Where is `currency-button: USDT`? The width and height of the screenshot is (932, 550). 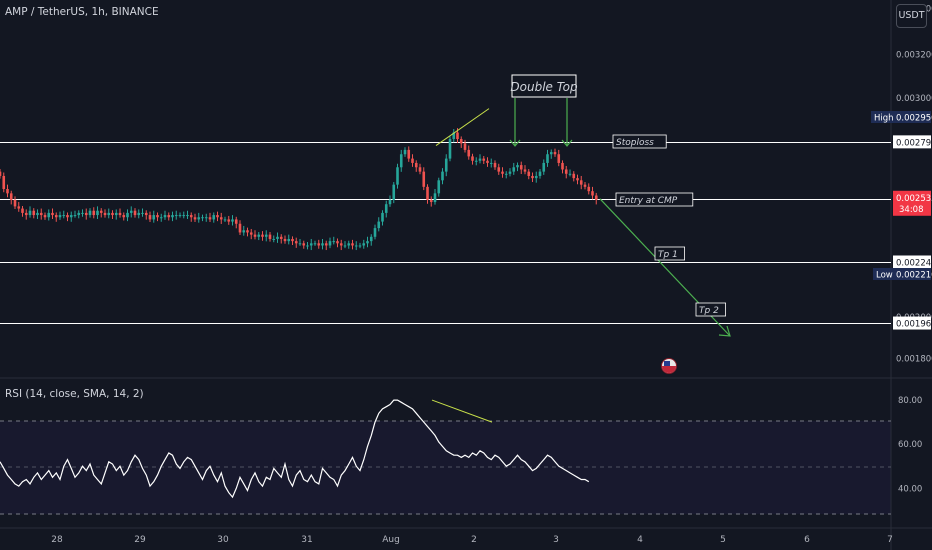 currency-button: USDT is located at coordinates (911, 16).